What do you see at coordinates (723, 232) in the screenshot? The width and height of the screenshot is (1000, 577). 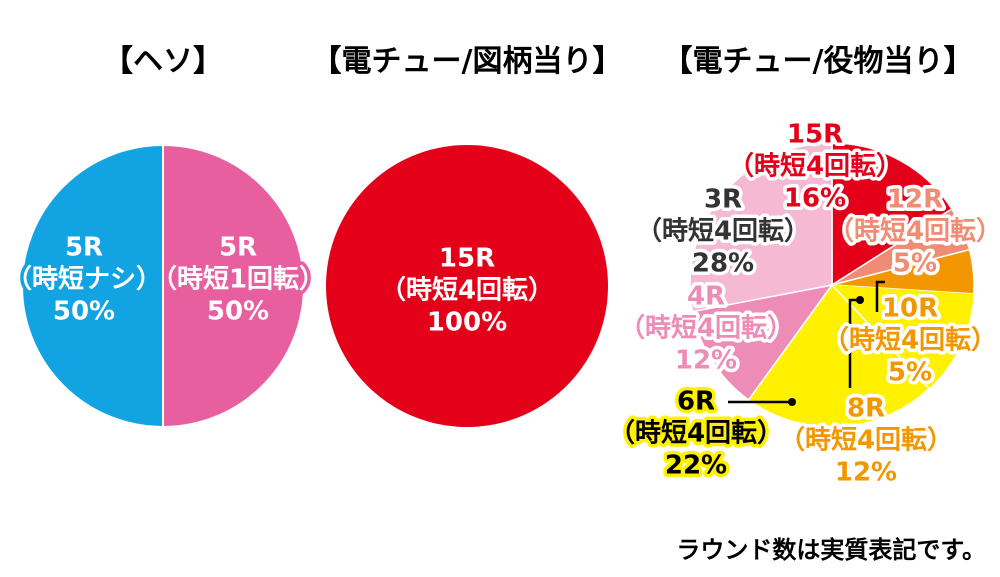 I see `label-c3-3r-6-jitan: （時短4回転）` at bounding box center [723, 232].